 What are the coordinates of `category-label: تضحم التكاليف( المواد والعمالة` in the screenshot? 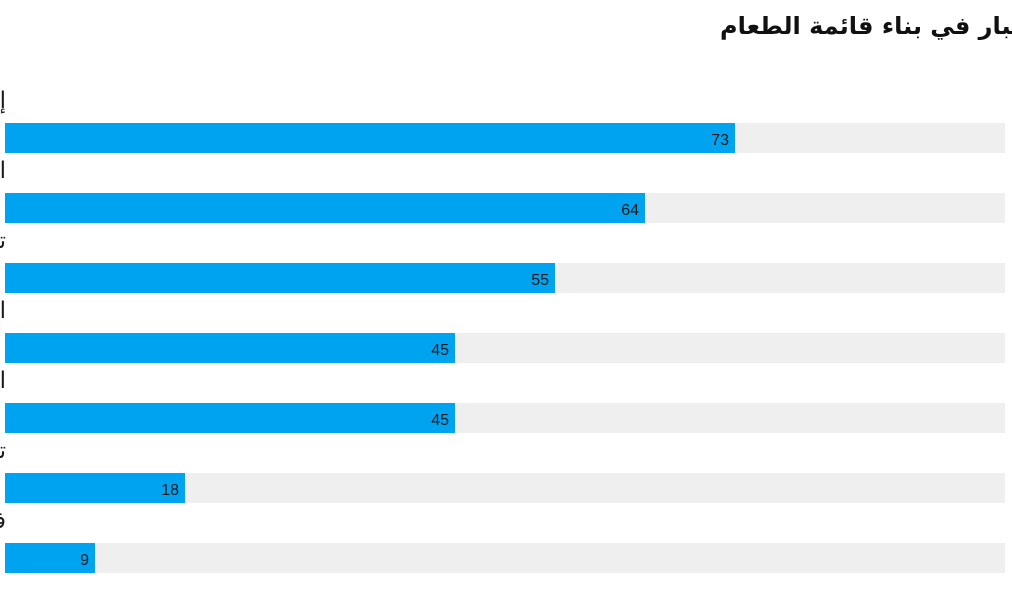 It's located at (3, 241).